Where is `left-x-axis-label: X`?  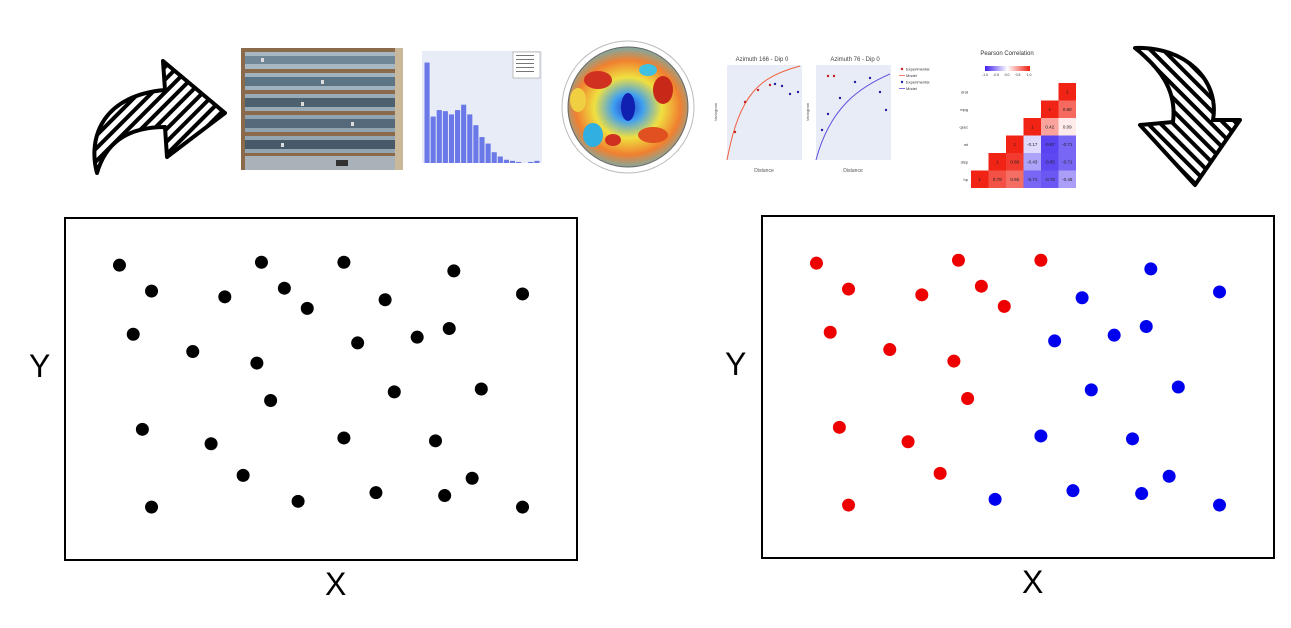 left-x-axis-label: X is located at coordinates (336, 584).